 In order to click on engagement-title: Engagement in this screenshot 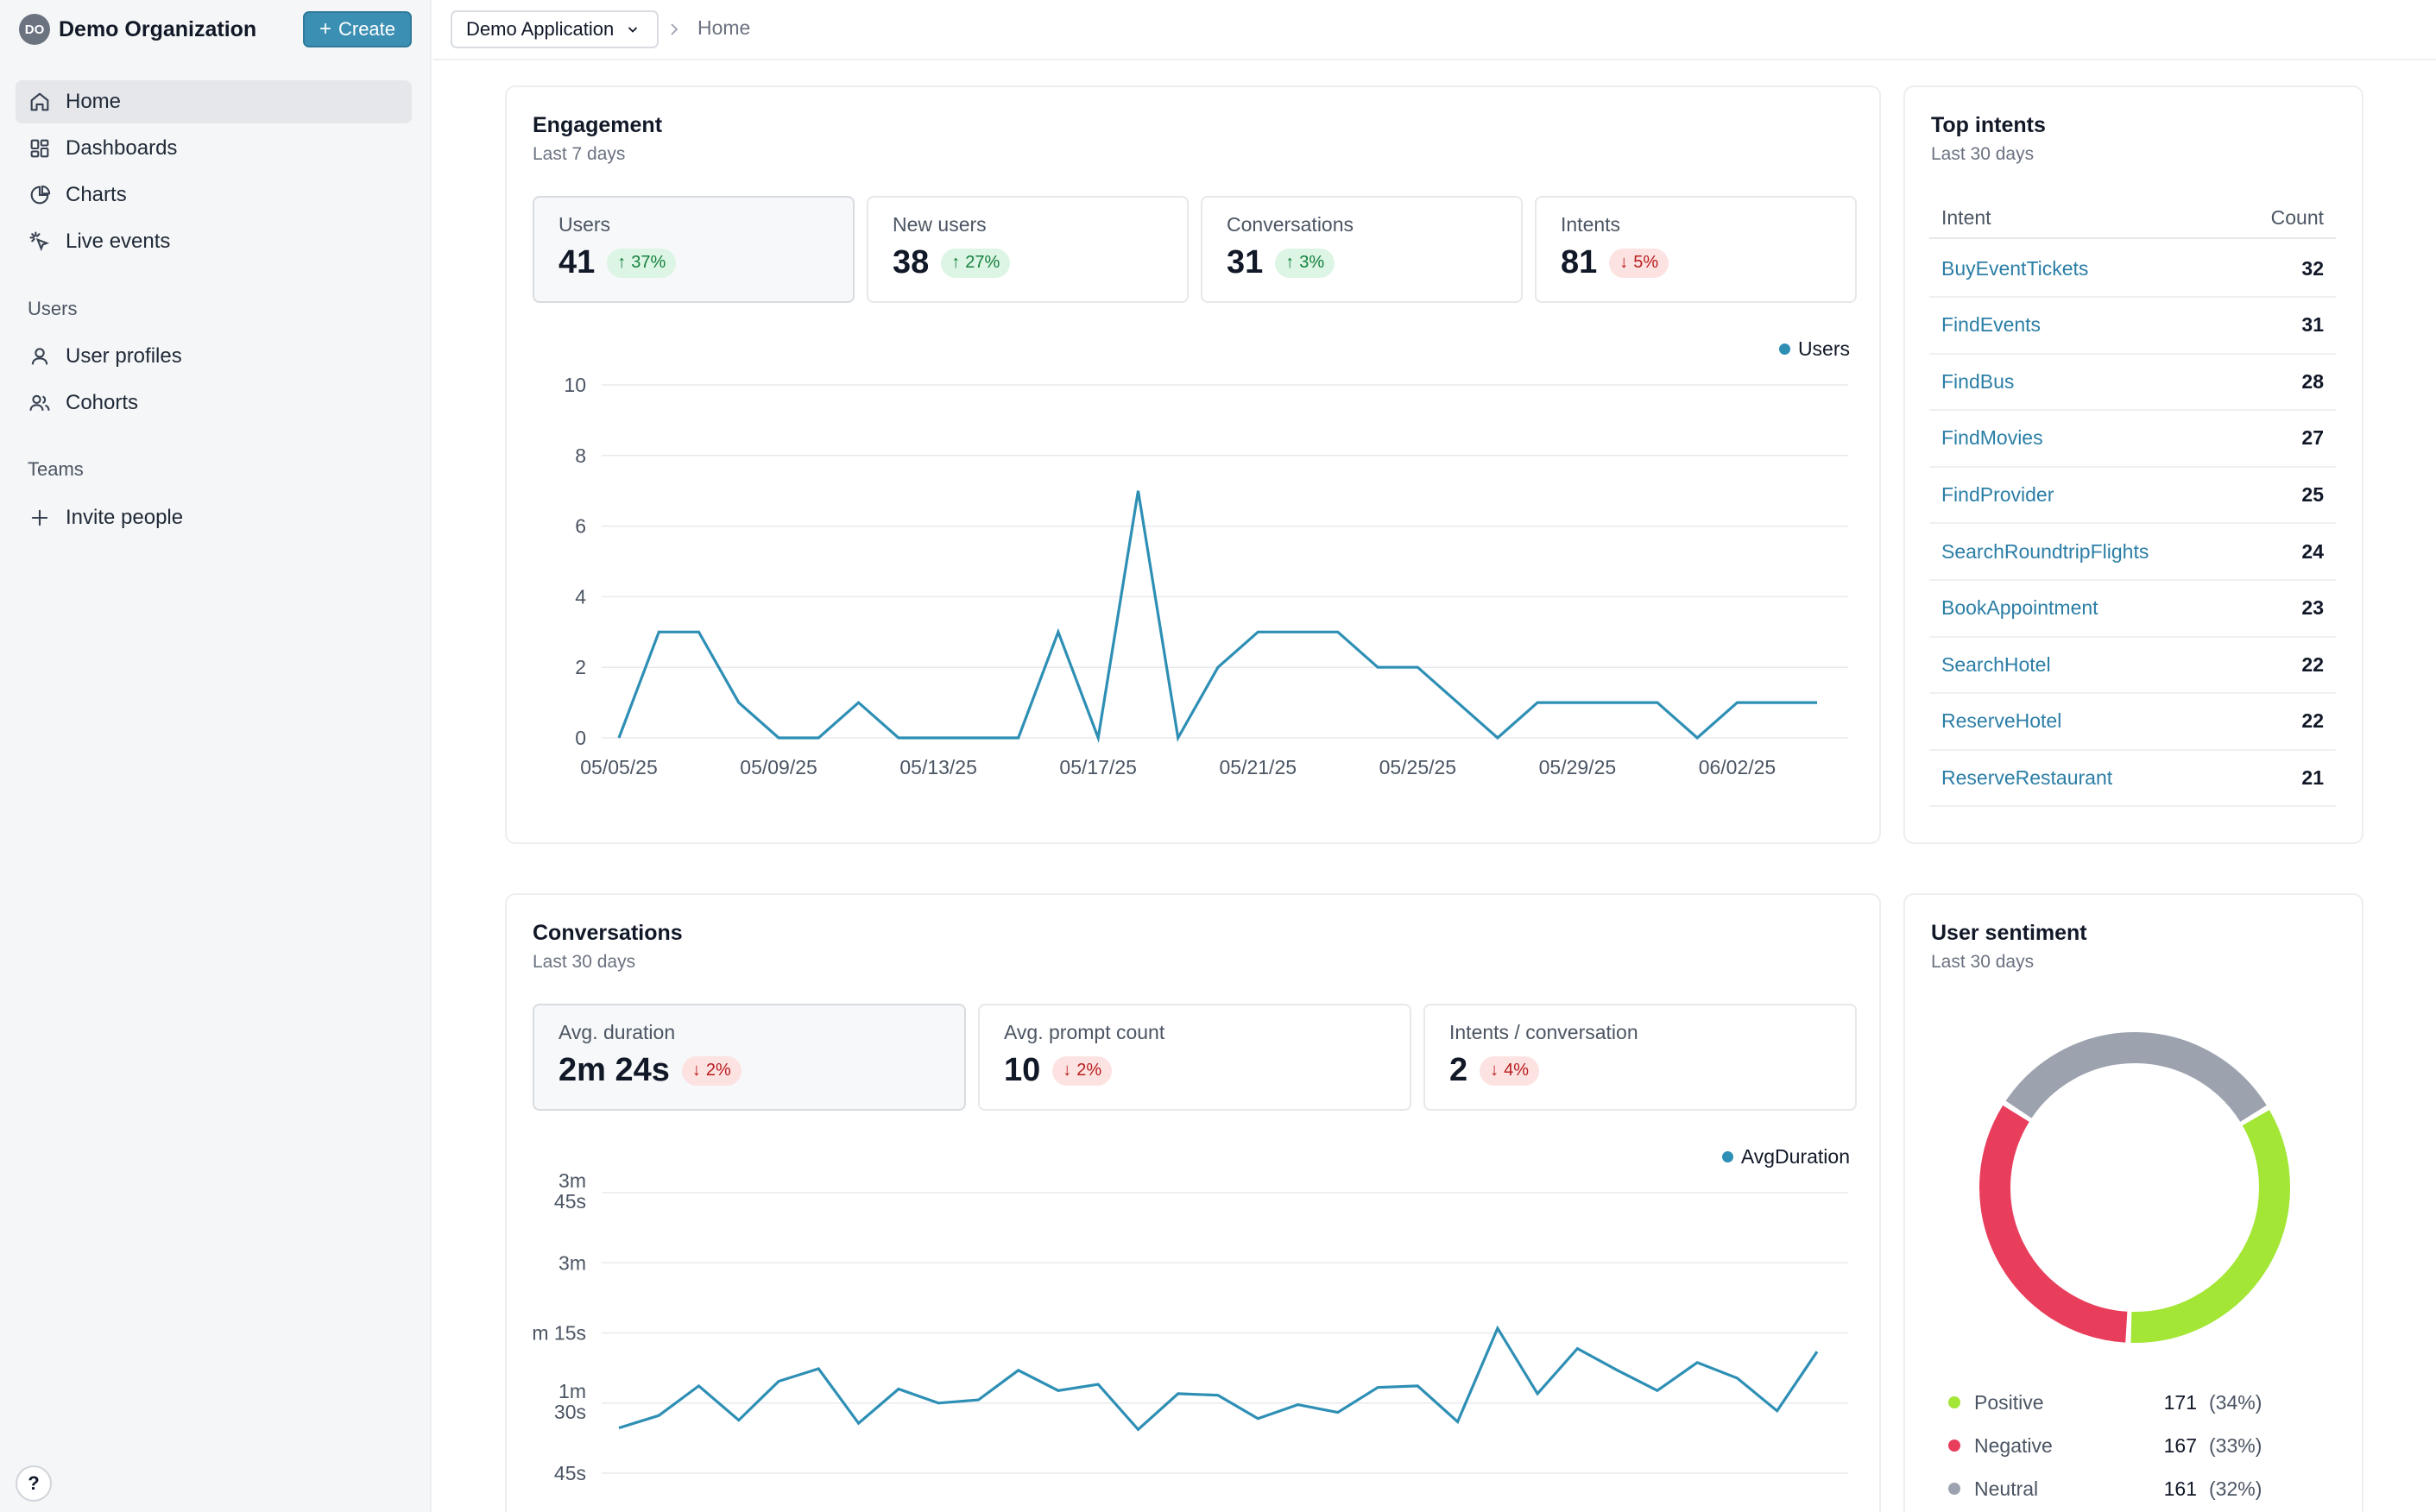, I will do `click(598, 125)`.